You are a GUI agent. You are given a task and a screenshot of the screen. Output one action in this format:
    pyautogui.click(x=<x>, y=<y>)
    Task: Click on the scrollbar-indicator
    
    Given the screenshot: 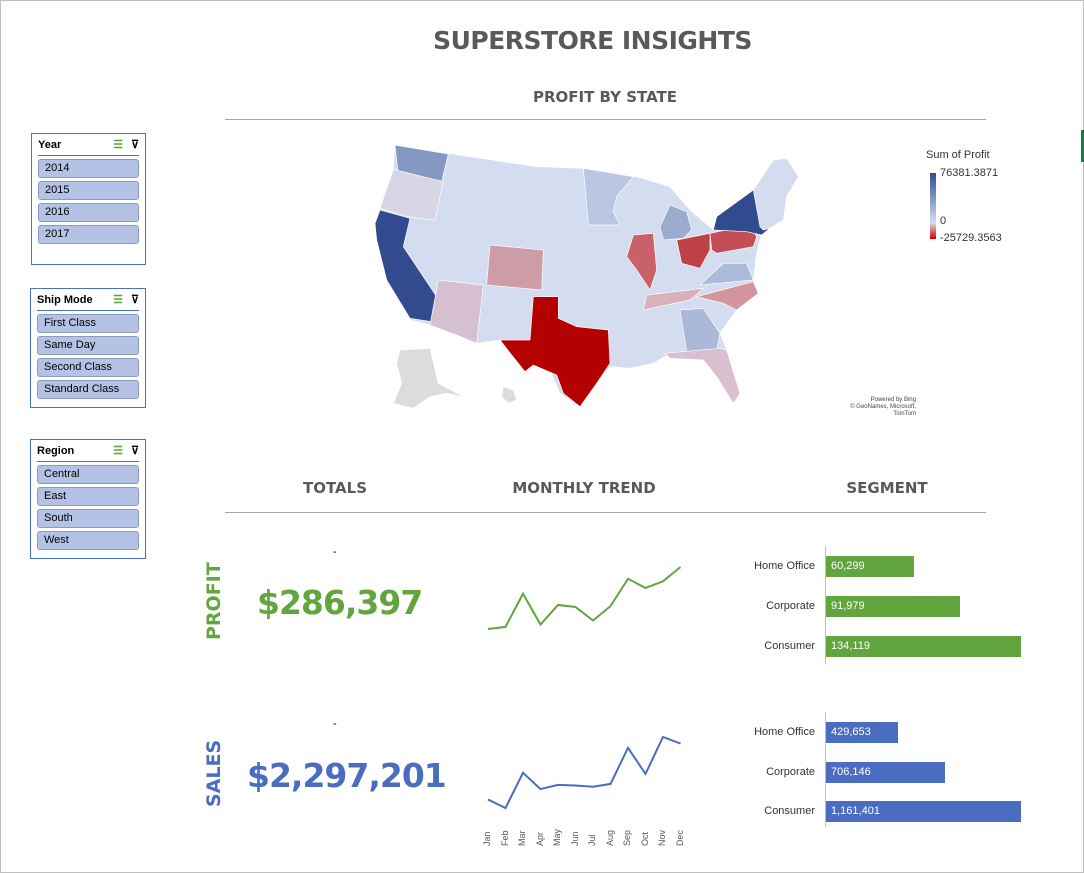 What is the action you would take?
    pyautogui.click(x=1082, y=146)
    